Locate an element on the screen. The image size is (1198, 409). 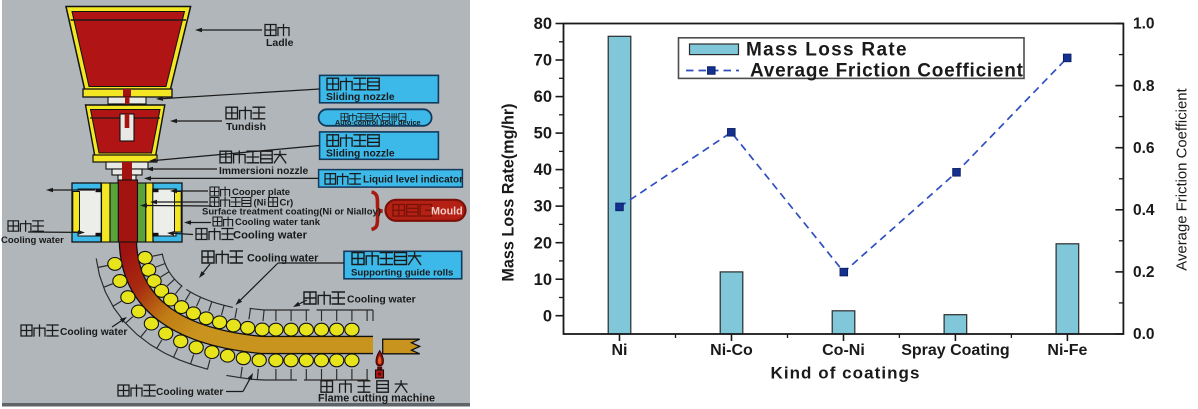
svg-text: Mould is located at coordinates (447, 211).